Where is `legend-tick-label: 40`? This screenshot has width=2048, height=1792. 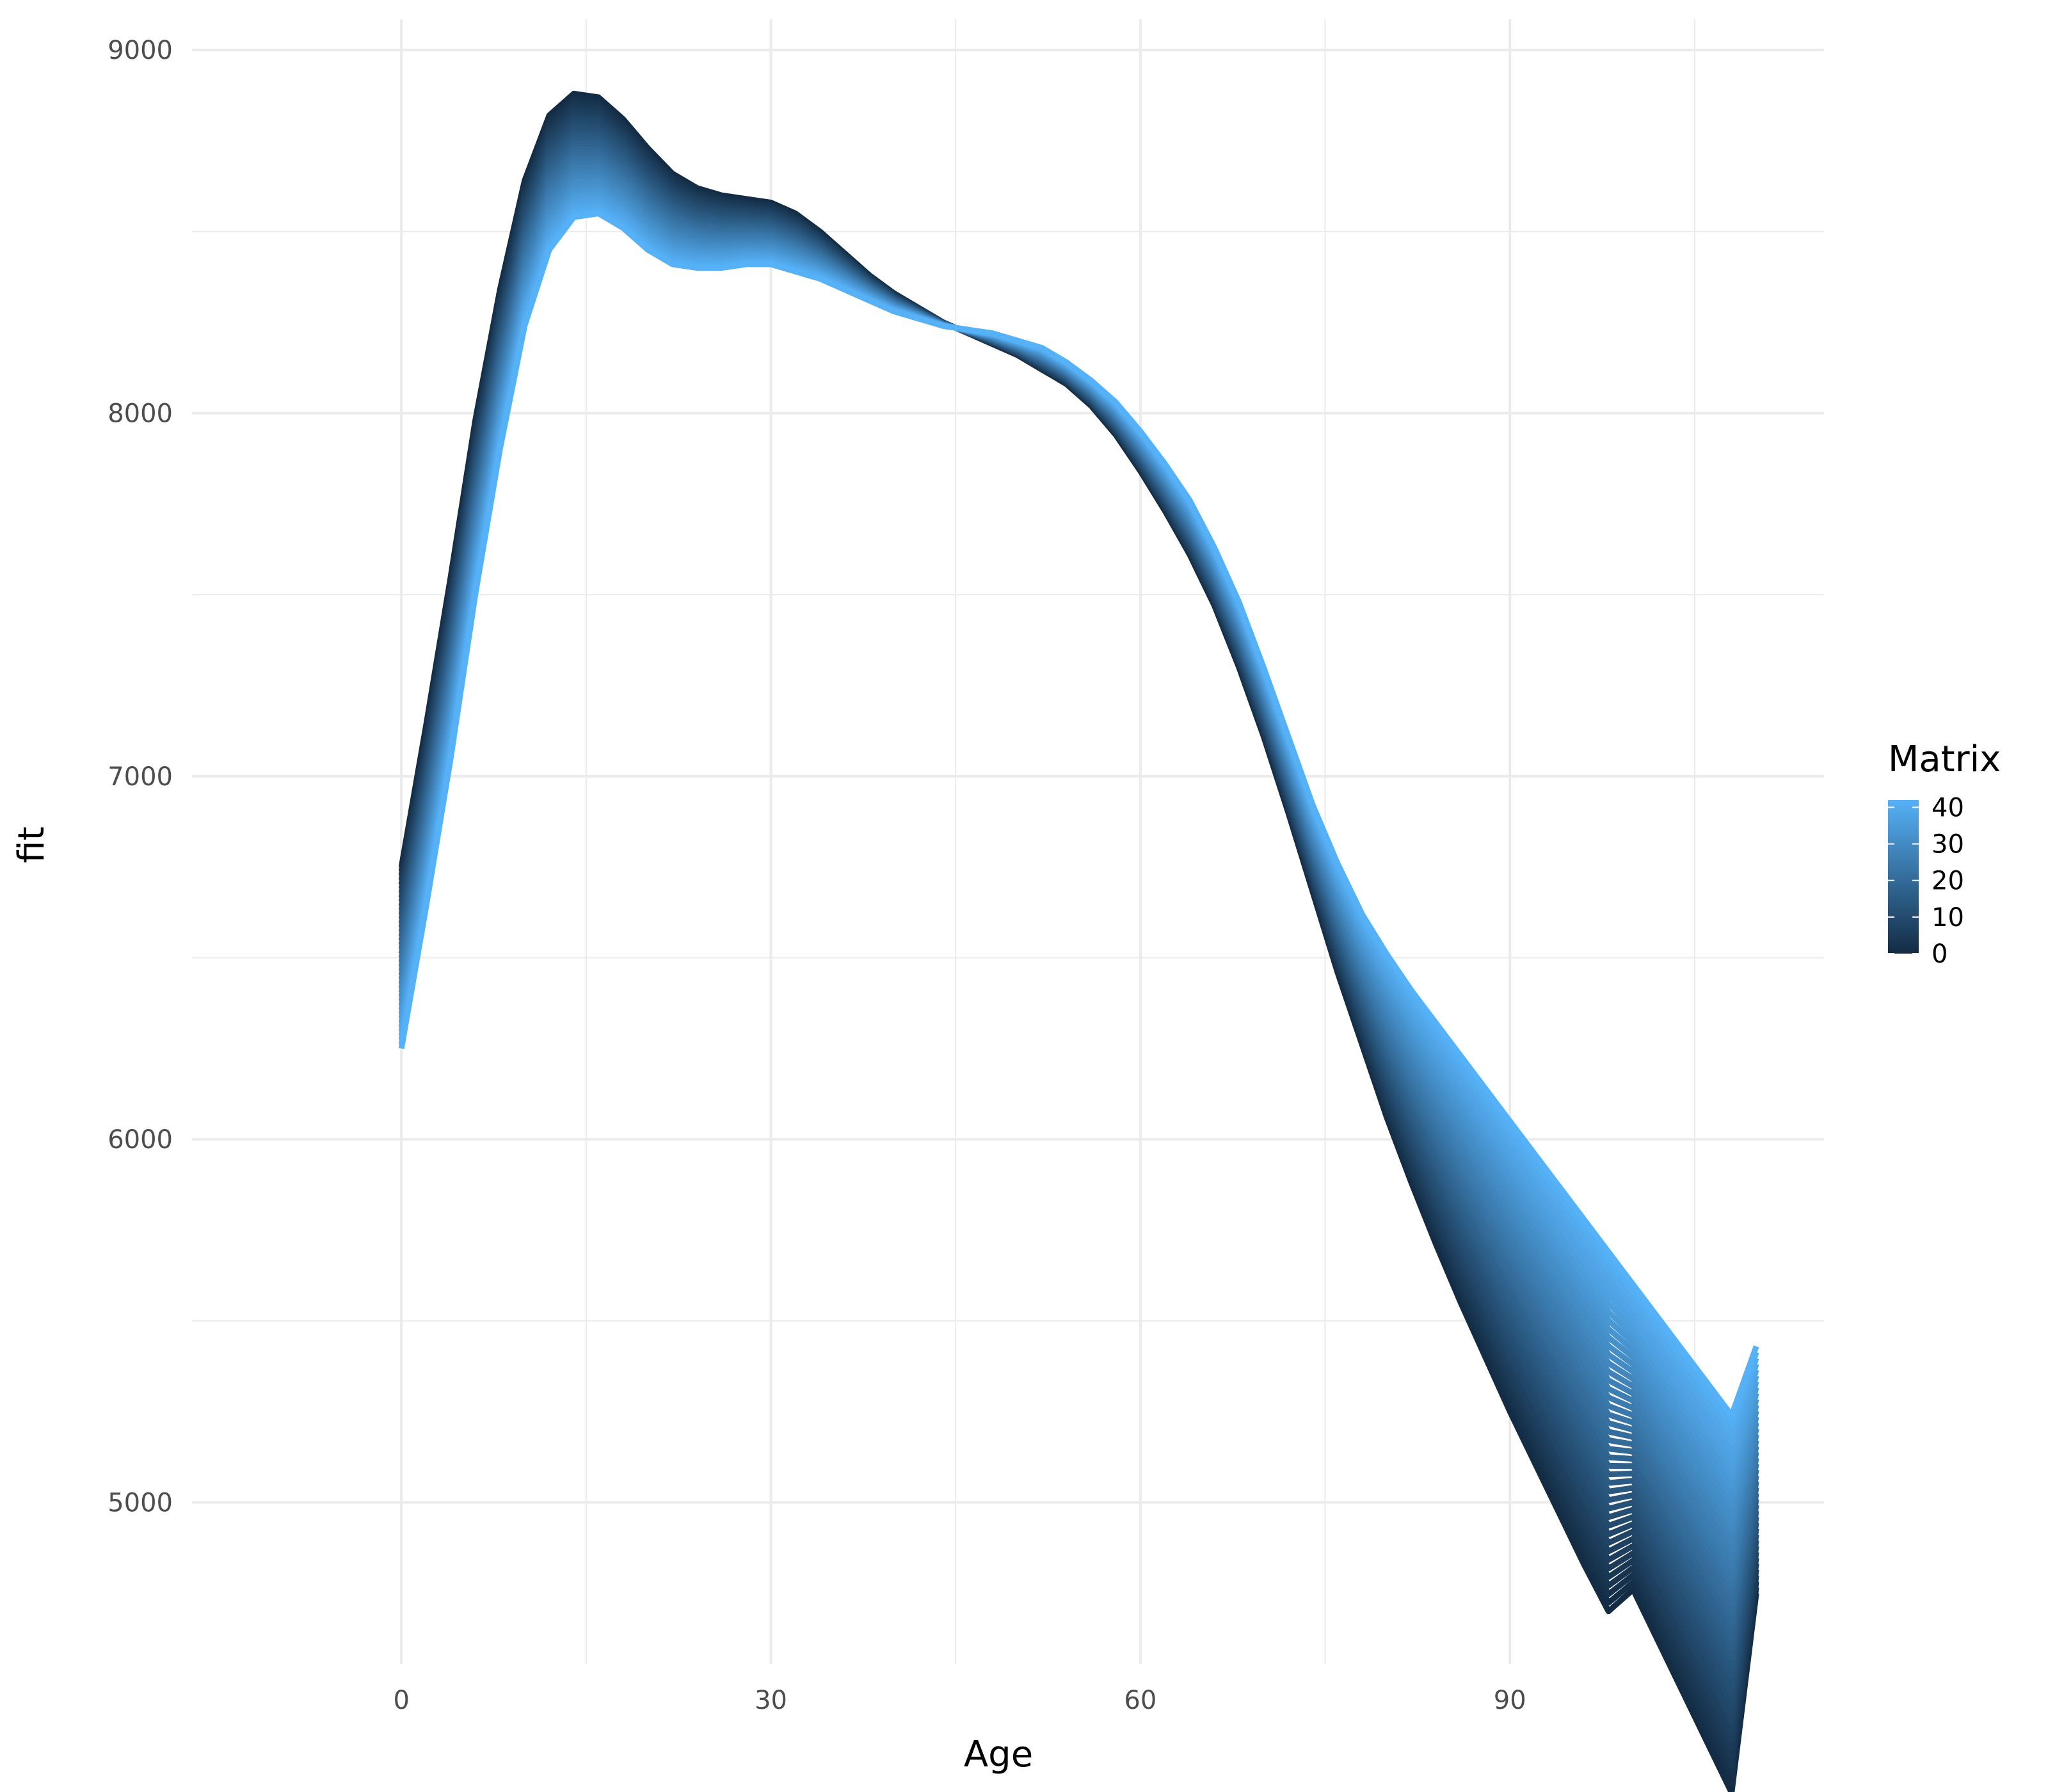
legend-tick-label: 40 is located at coordinates (1948, 807).